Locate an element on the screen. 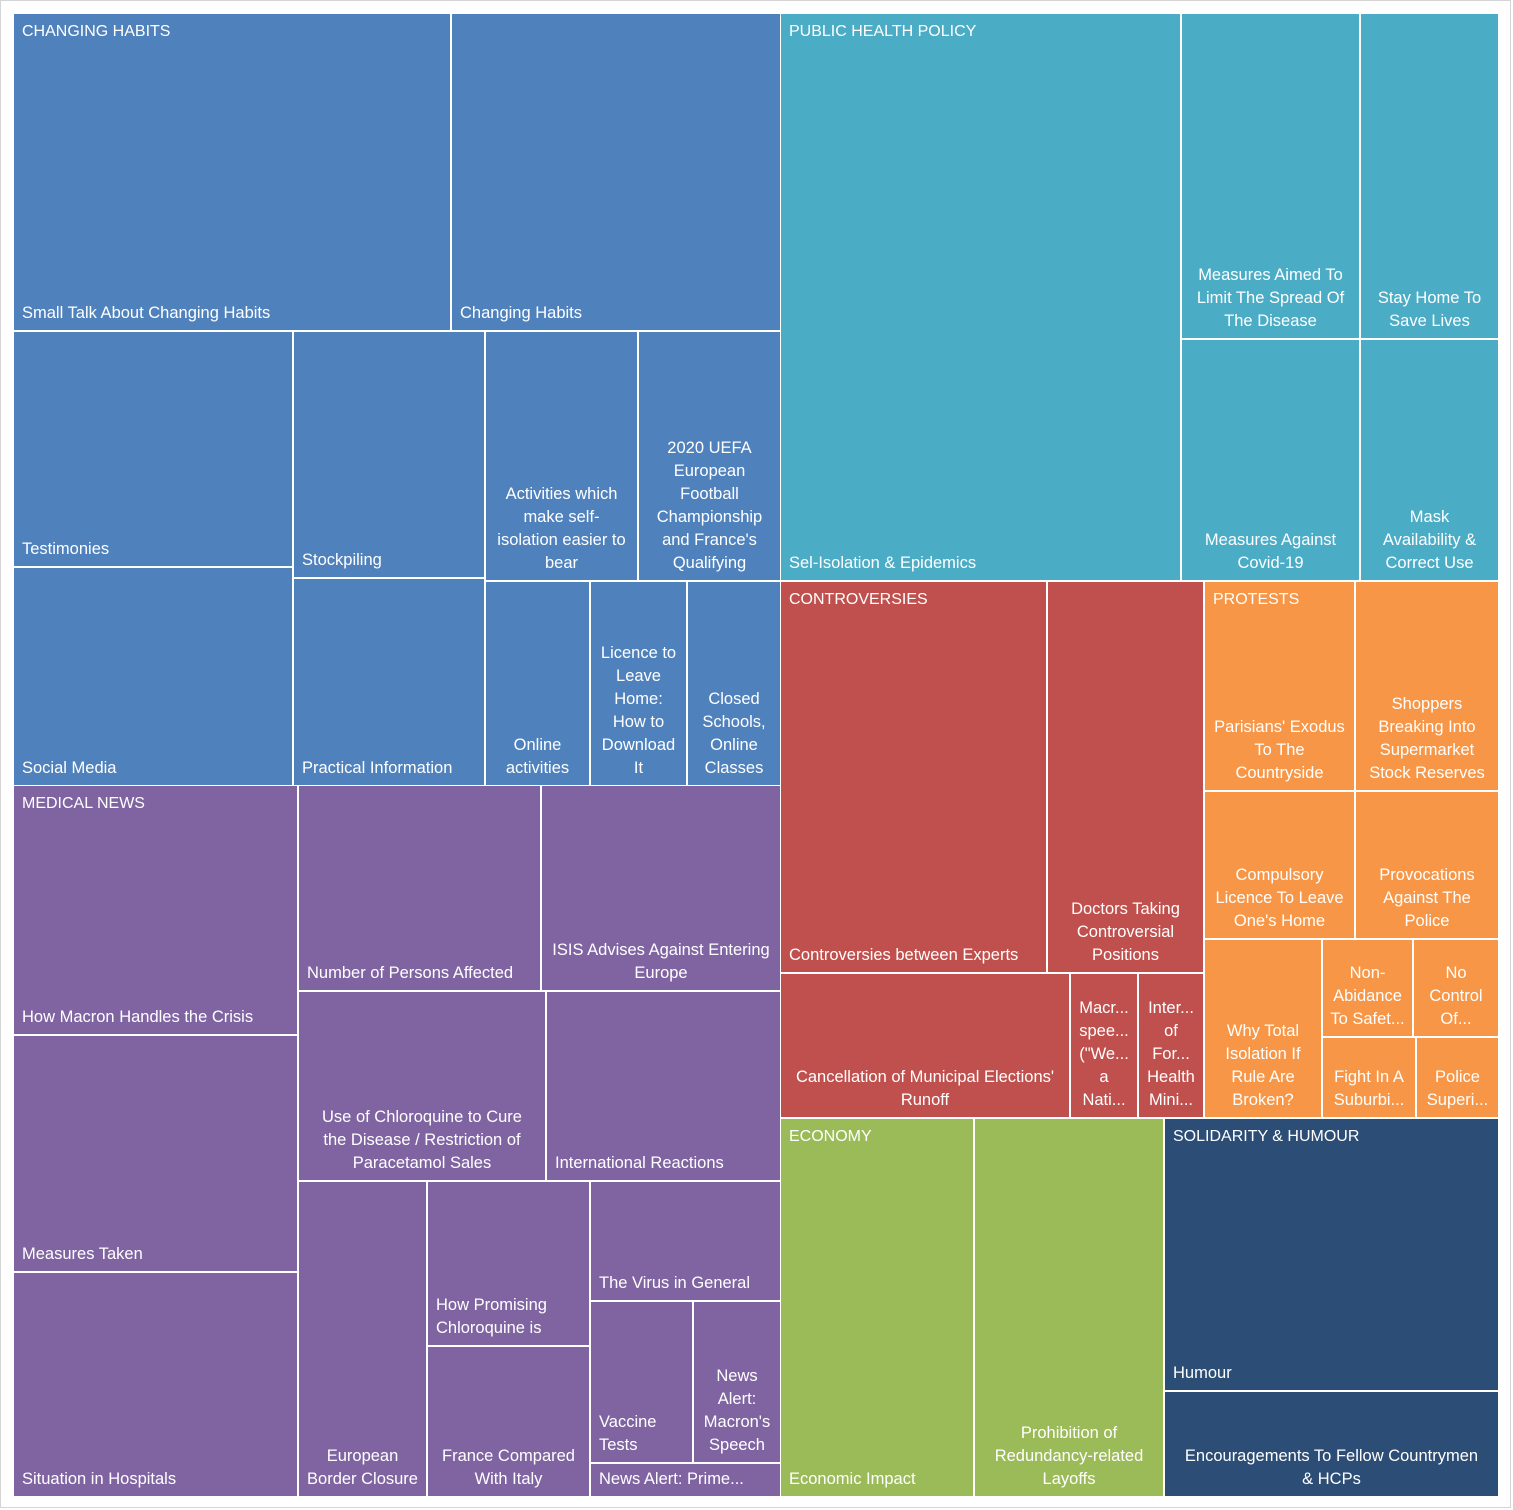 This screenshot has width=1513, height=1510. treemap-tile-changing-habits: Changing Habits is located at coordinates (616, 172).